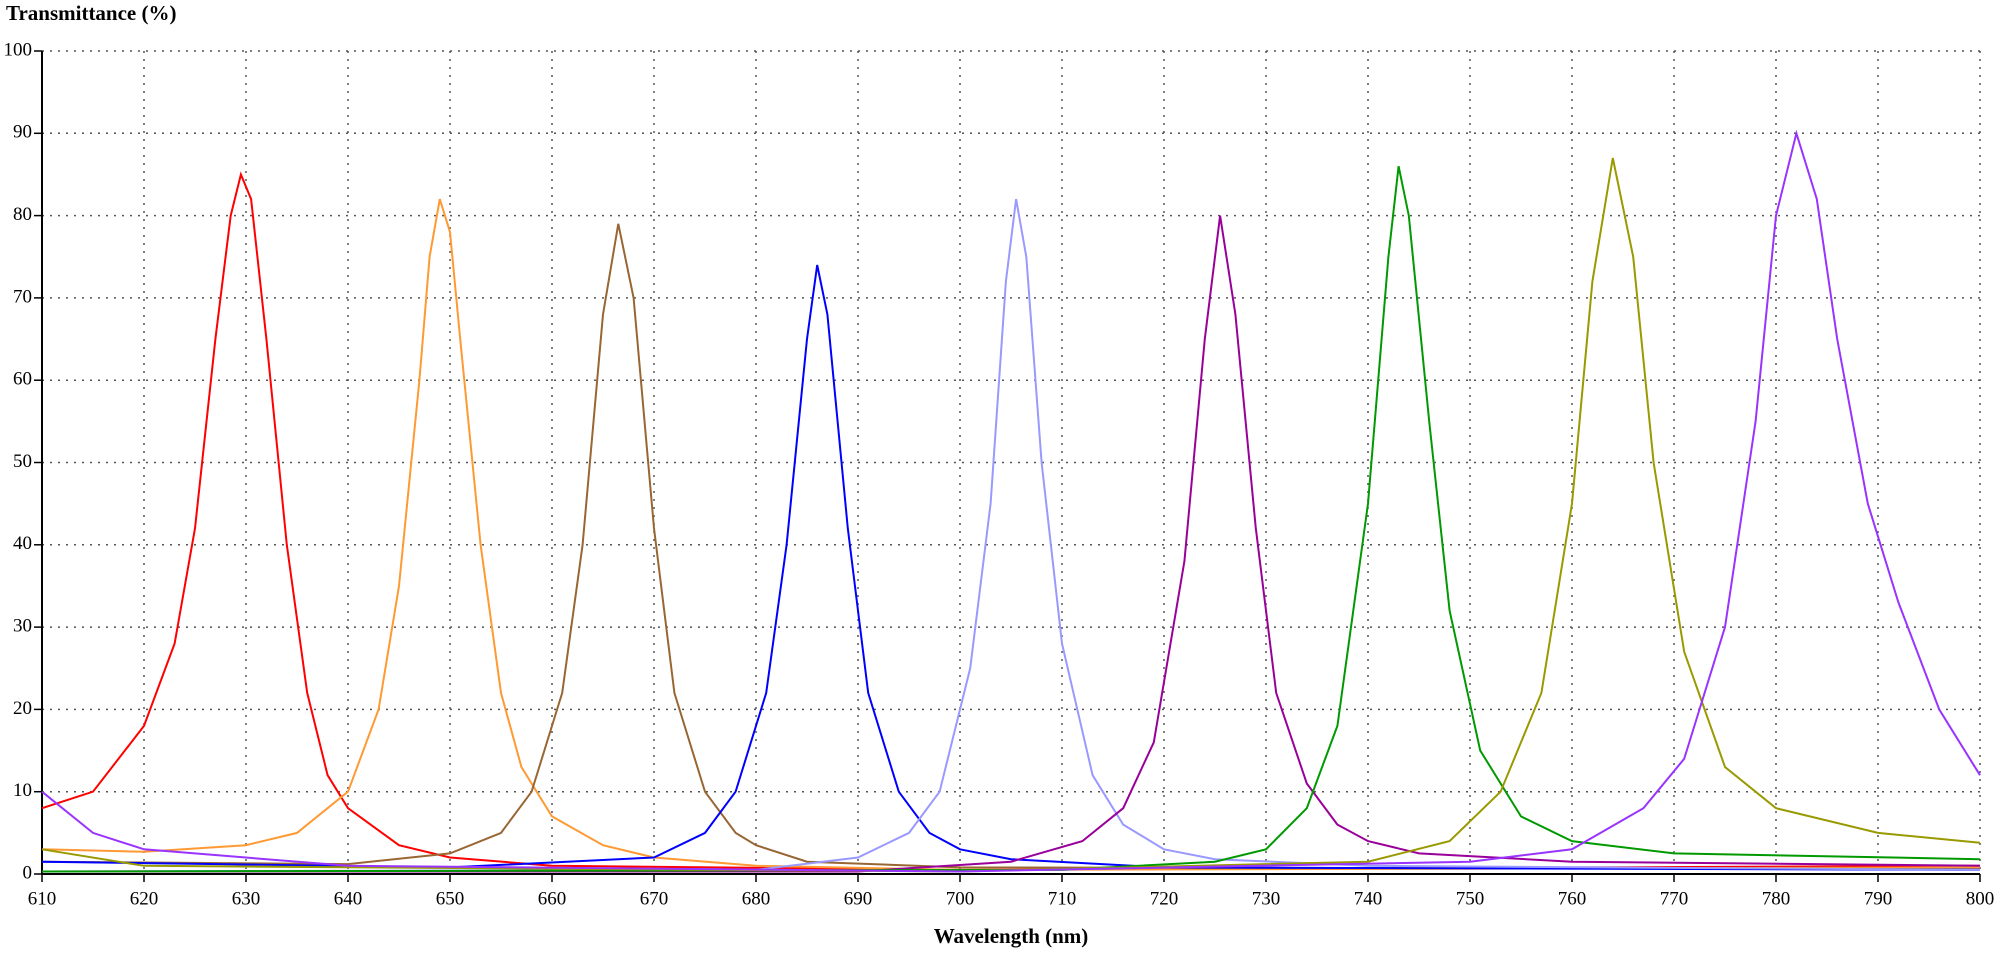 This screenshot has height=957, width=2000. I want to click on x-tick-label: 690, so click(858, 898).